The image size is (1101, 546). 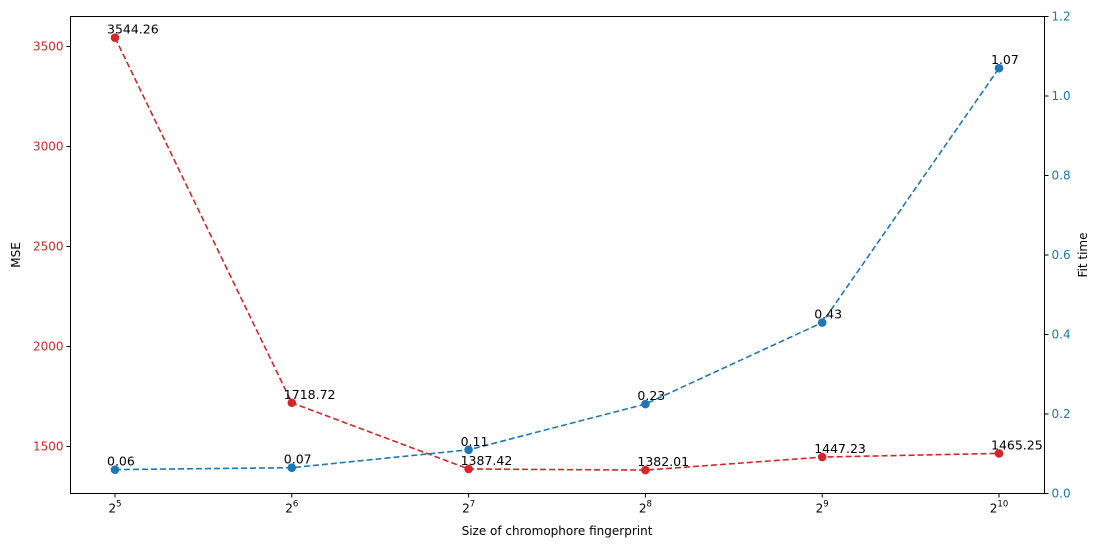 What do you see at coordinates (1061, 96) in the screenshot?
I see `y-right-tick-label: 1.0` at bounding box center [1061, 96].